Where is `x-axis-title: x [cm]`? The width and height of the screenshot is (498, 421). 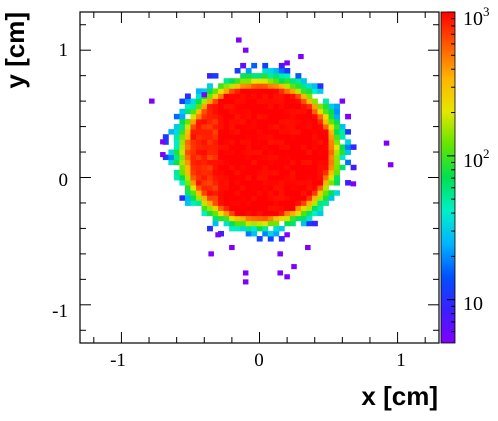 x-axis-title: x [cm] is located at coordinates (399, 396).